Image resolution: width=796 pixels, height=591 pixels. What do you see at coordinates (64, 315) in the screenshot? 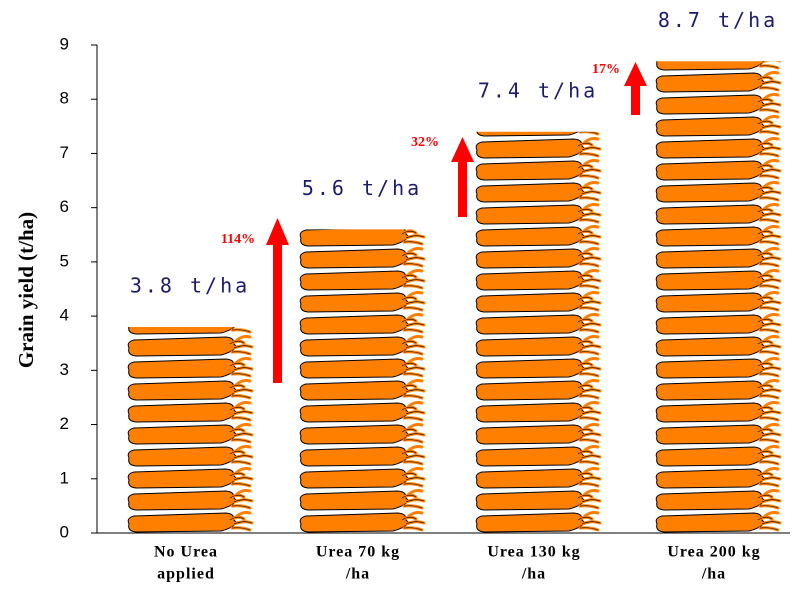
I see `y-tick-label: 4` at bounding box center [64, 315].